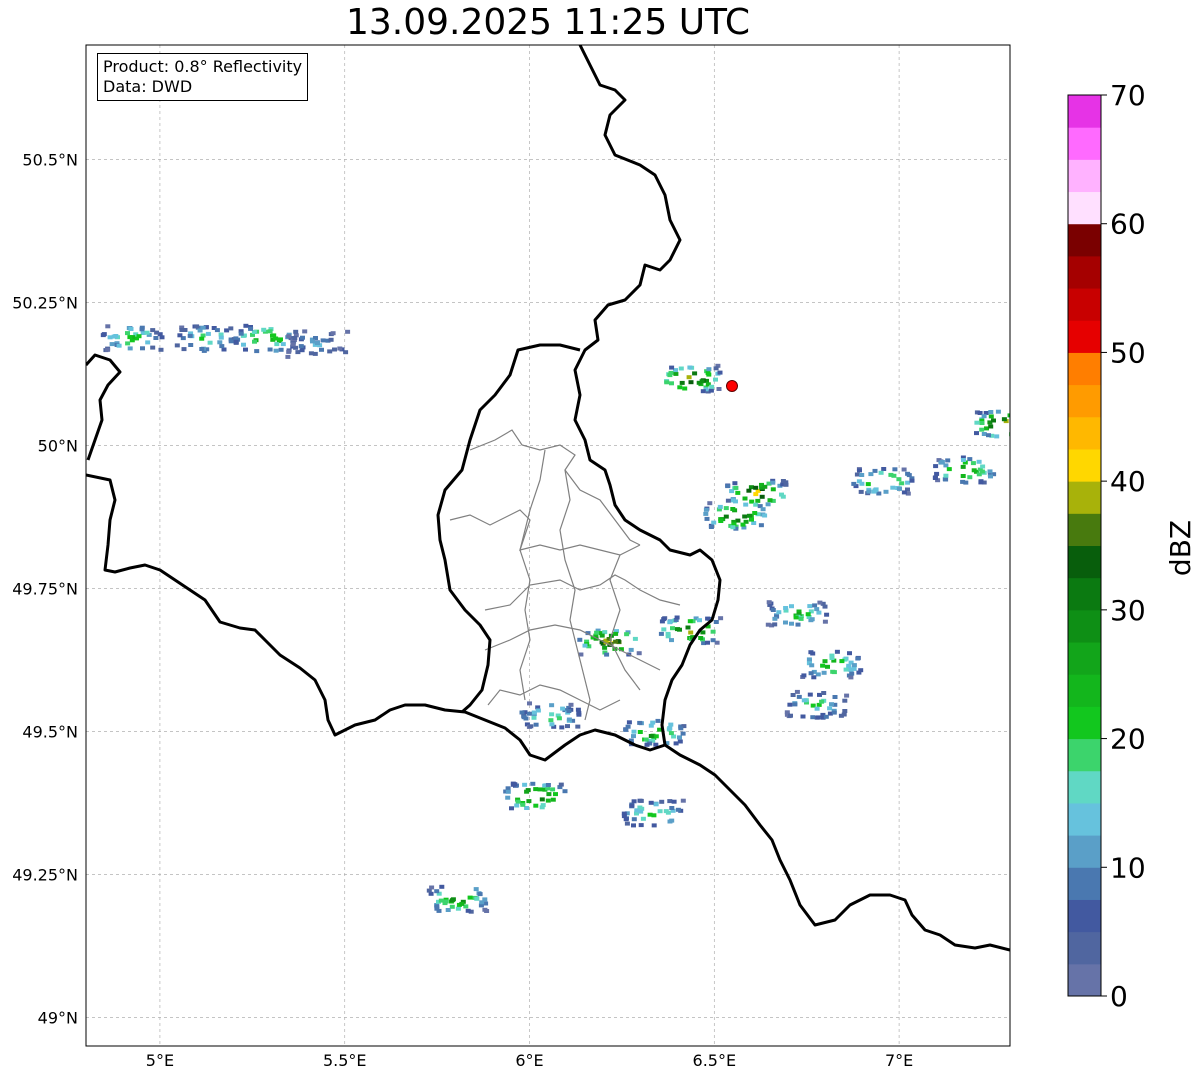 The image size is (1202, 1081). I want to click on lat-tick-label: 50.5°N, so click(50, 159).